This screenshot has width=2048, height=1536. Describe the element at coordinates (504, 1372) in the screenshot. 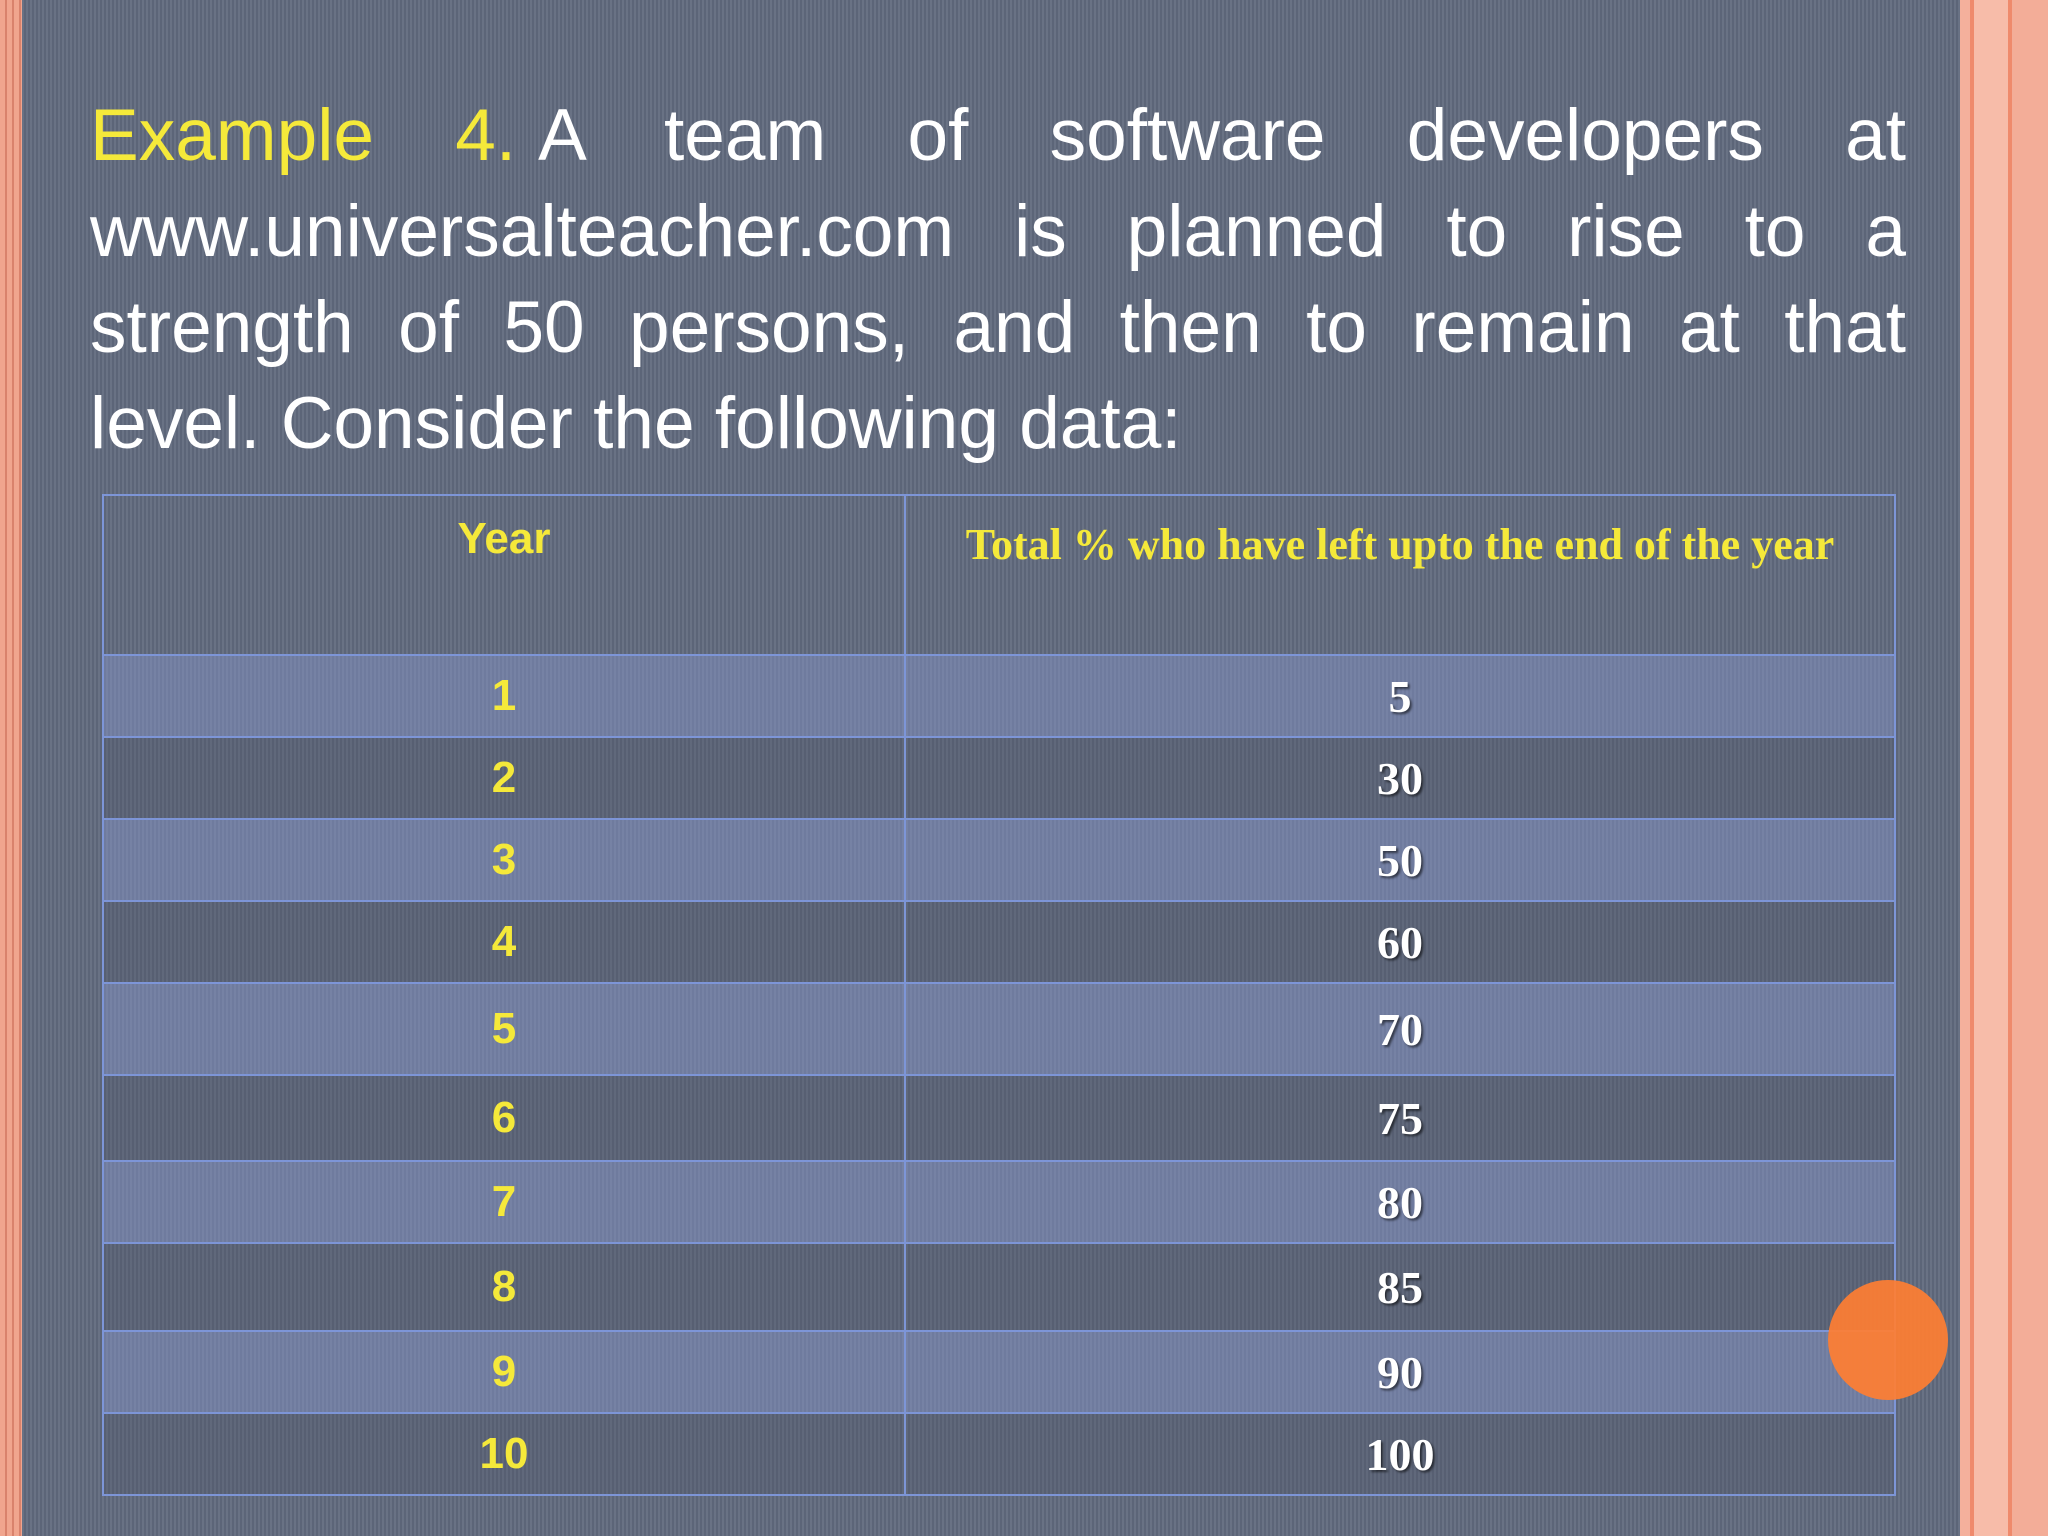

I see `year-cell: 9` at that location.